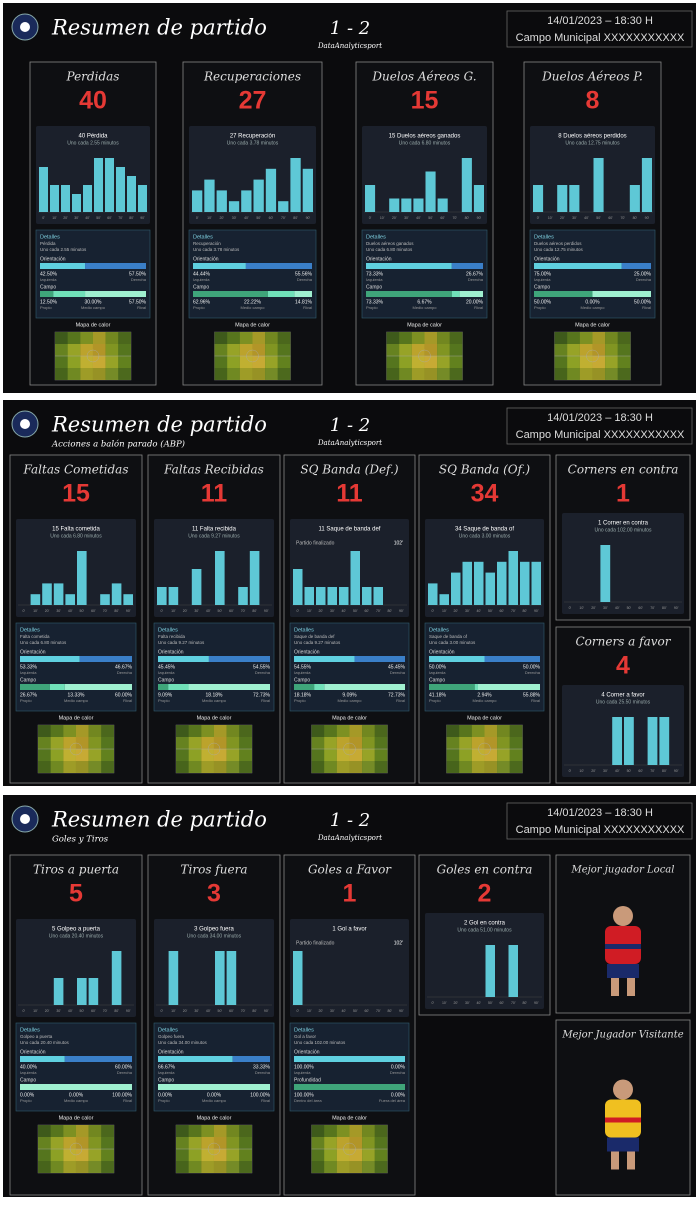 The image size is (699, 1205). I want to click on card-count: 15, so click(76, 494).